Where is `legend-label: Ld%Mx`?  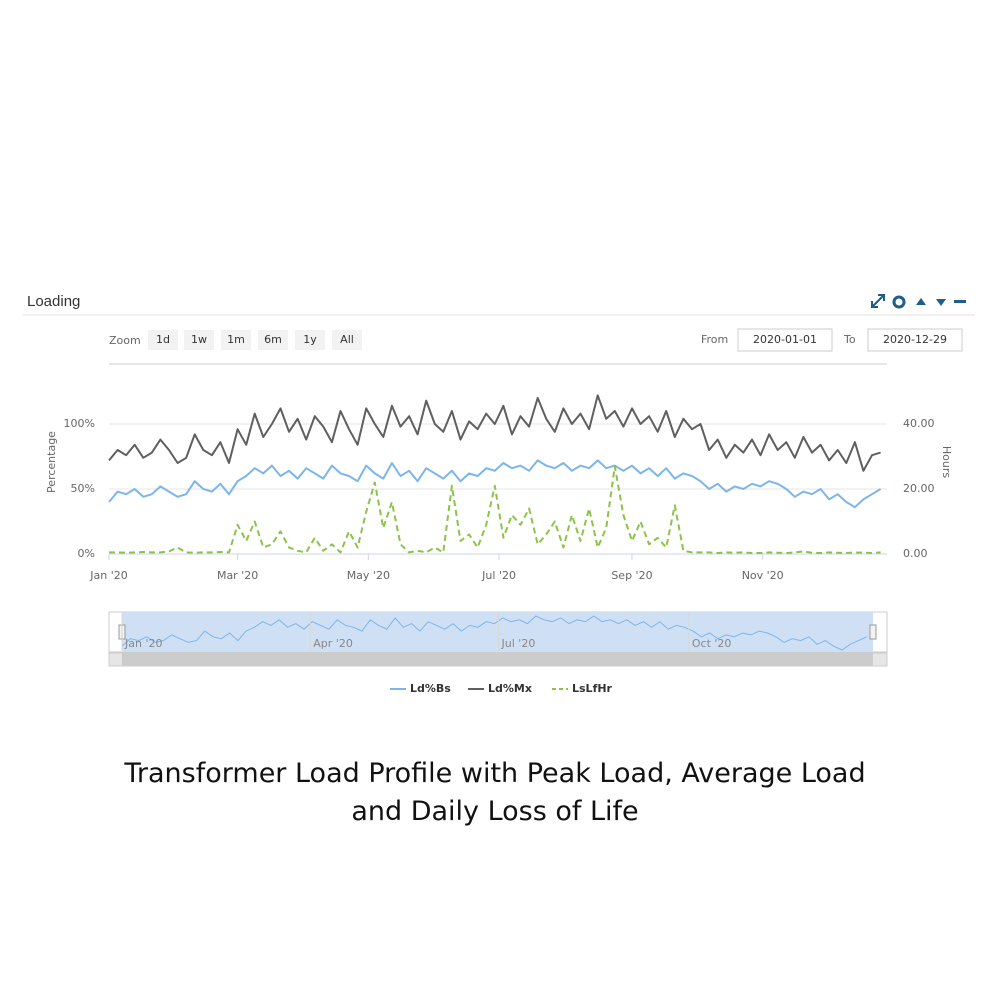
legend-label: Ld%Mx is located at coordinates (510, 688).